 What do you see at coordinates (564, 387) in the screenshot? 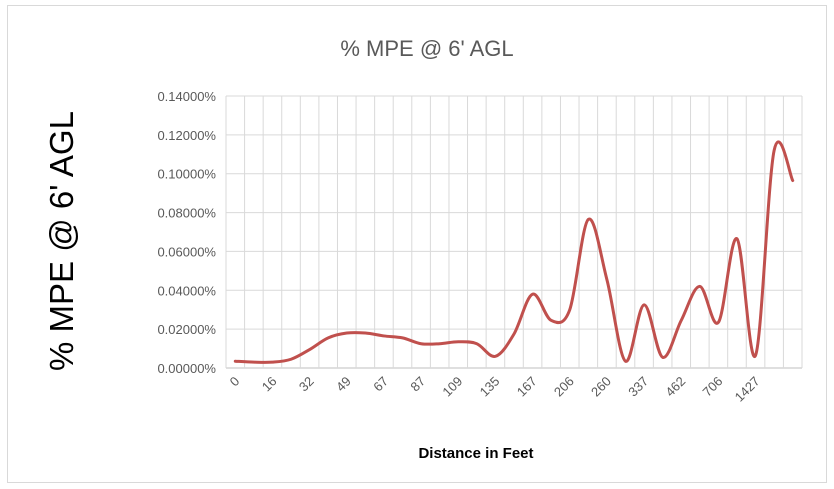
I see `x-tick-label: 206` at bounding box center [564, 387].